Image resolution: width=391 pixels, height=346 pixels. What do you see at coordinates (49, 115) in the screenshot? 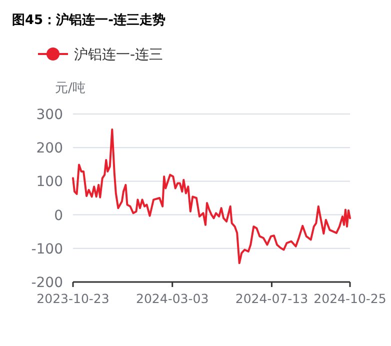
I see `y-tick-label: 300` at bounding box center [49, 115].